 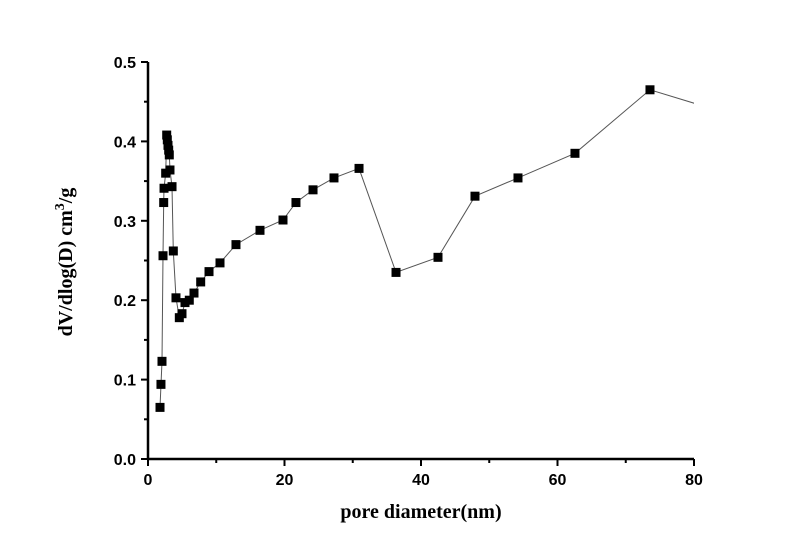 What do you see at coordinates (60, 206) in the screenshot?
I see `y-axis-label-sup: 3` at bounding box center [60, 206].